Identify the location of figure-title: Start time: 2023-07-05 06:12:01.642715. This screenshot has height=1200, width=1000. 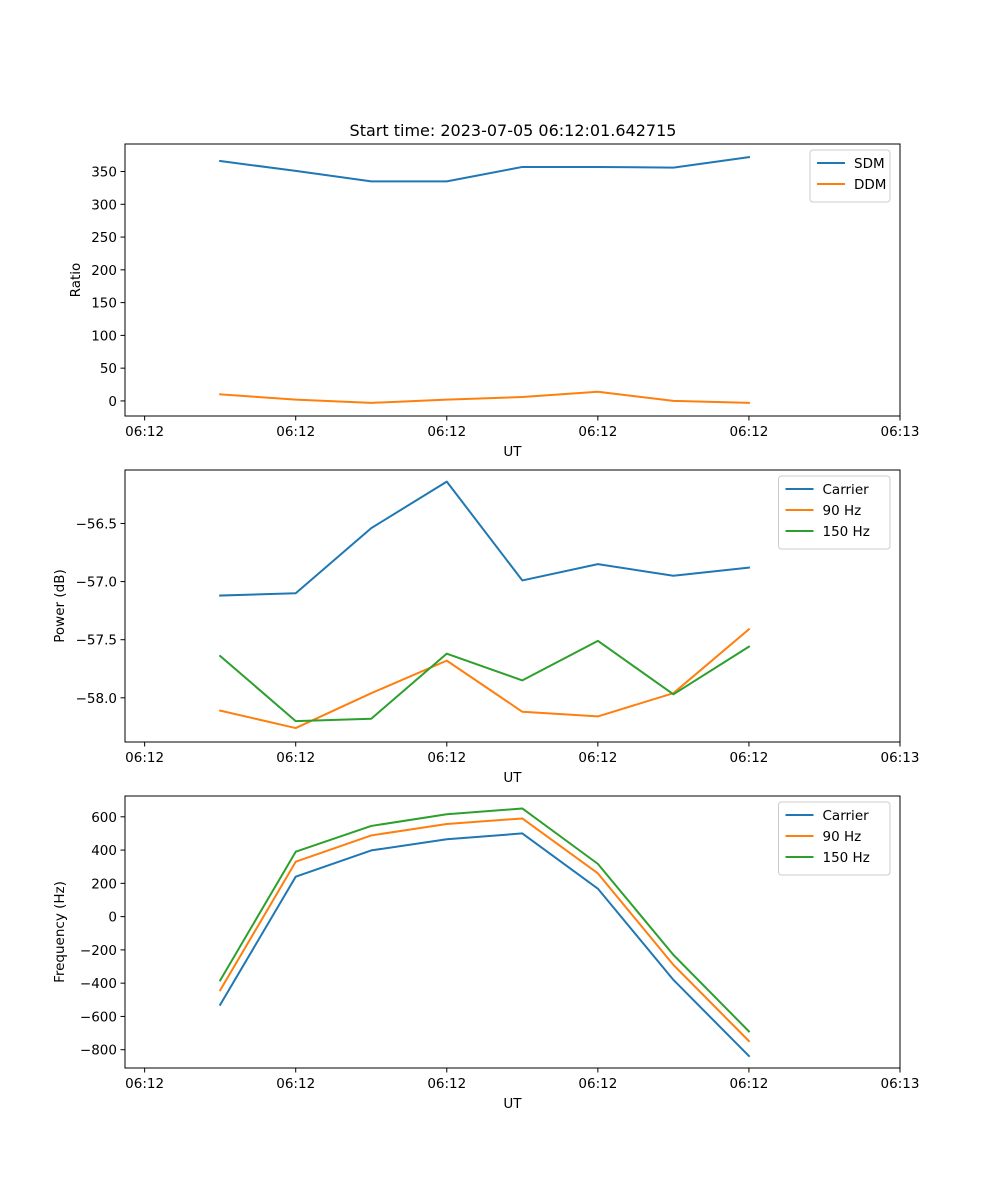
(513, 130).